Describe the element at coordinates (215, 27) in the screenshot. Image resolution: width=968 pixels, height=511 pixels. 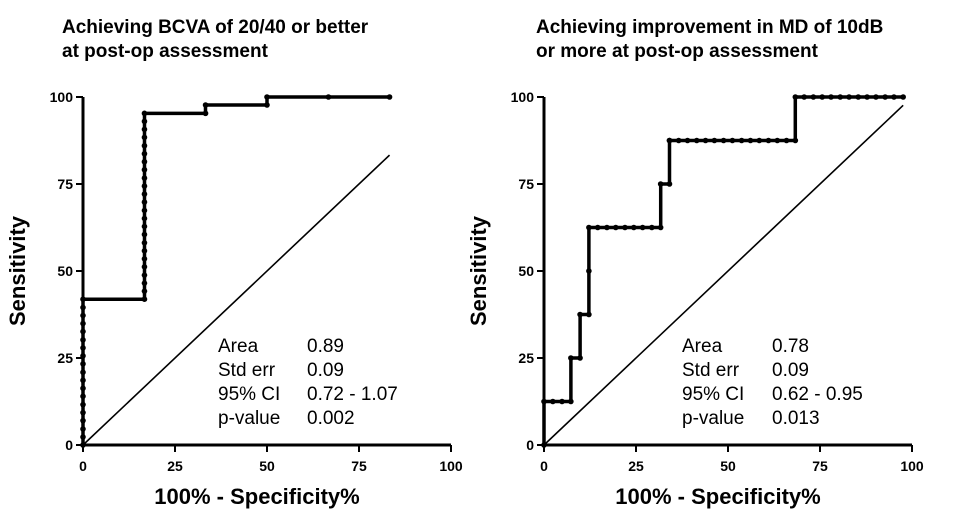
I see `chart-title-line-1: Achieving BCVA of 20/40 or better` at that location.